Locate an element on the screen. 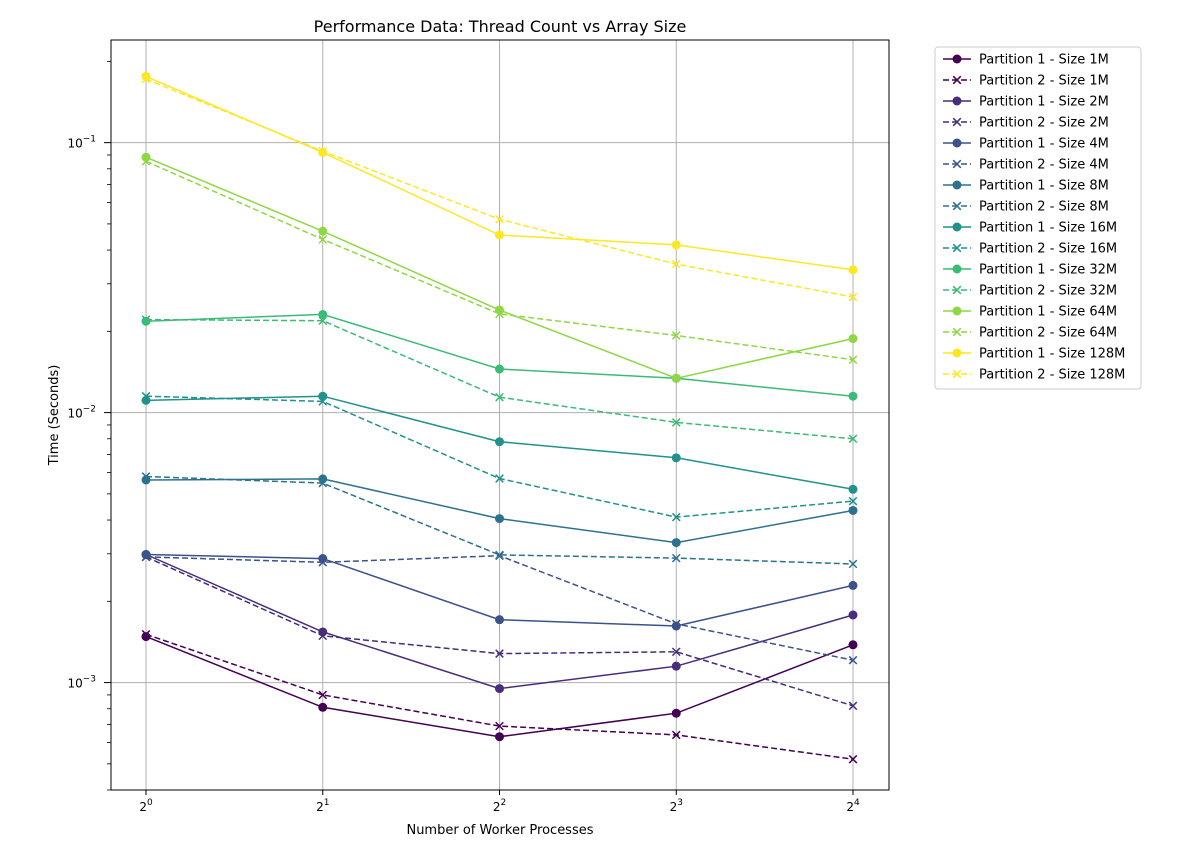 Image resolution: width=1197 pixels, height=856 pixels. legend-label: Partition 1 - Size 128M is located at coordinates (1052, 354).